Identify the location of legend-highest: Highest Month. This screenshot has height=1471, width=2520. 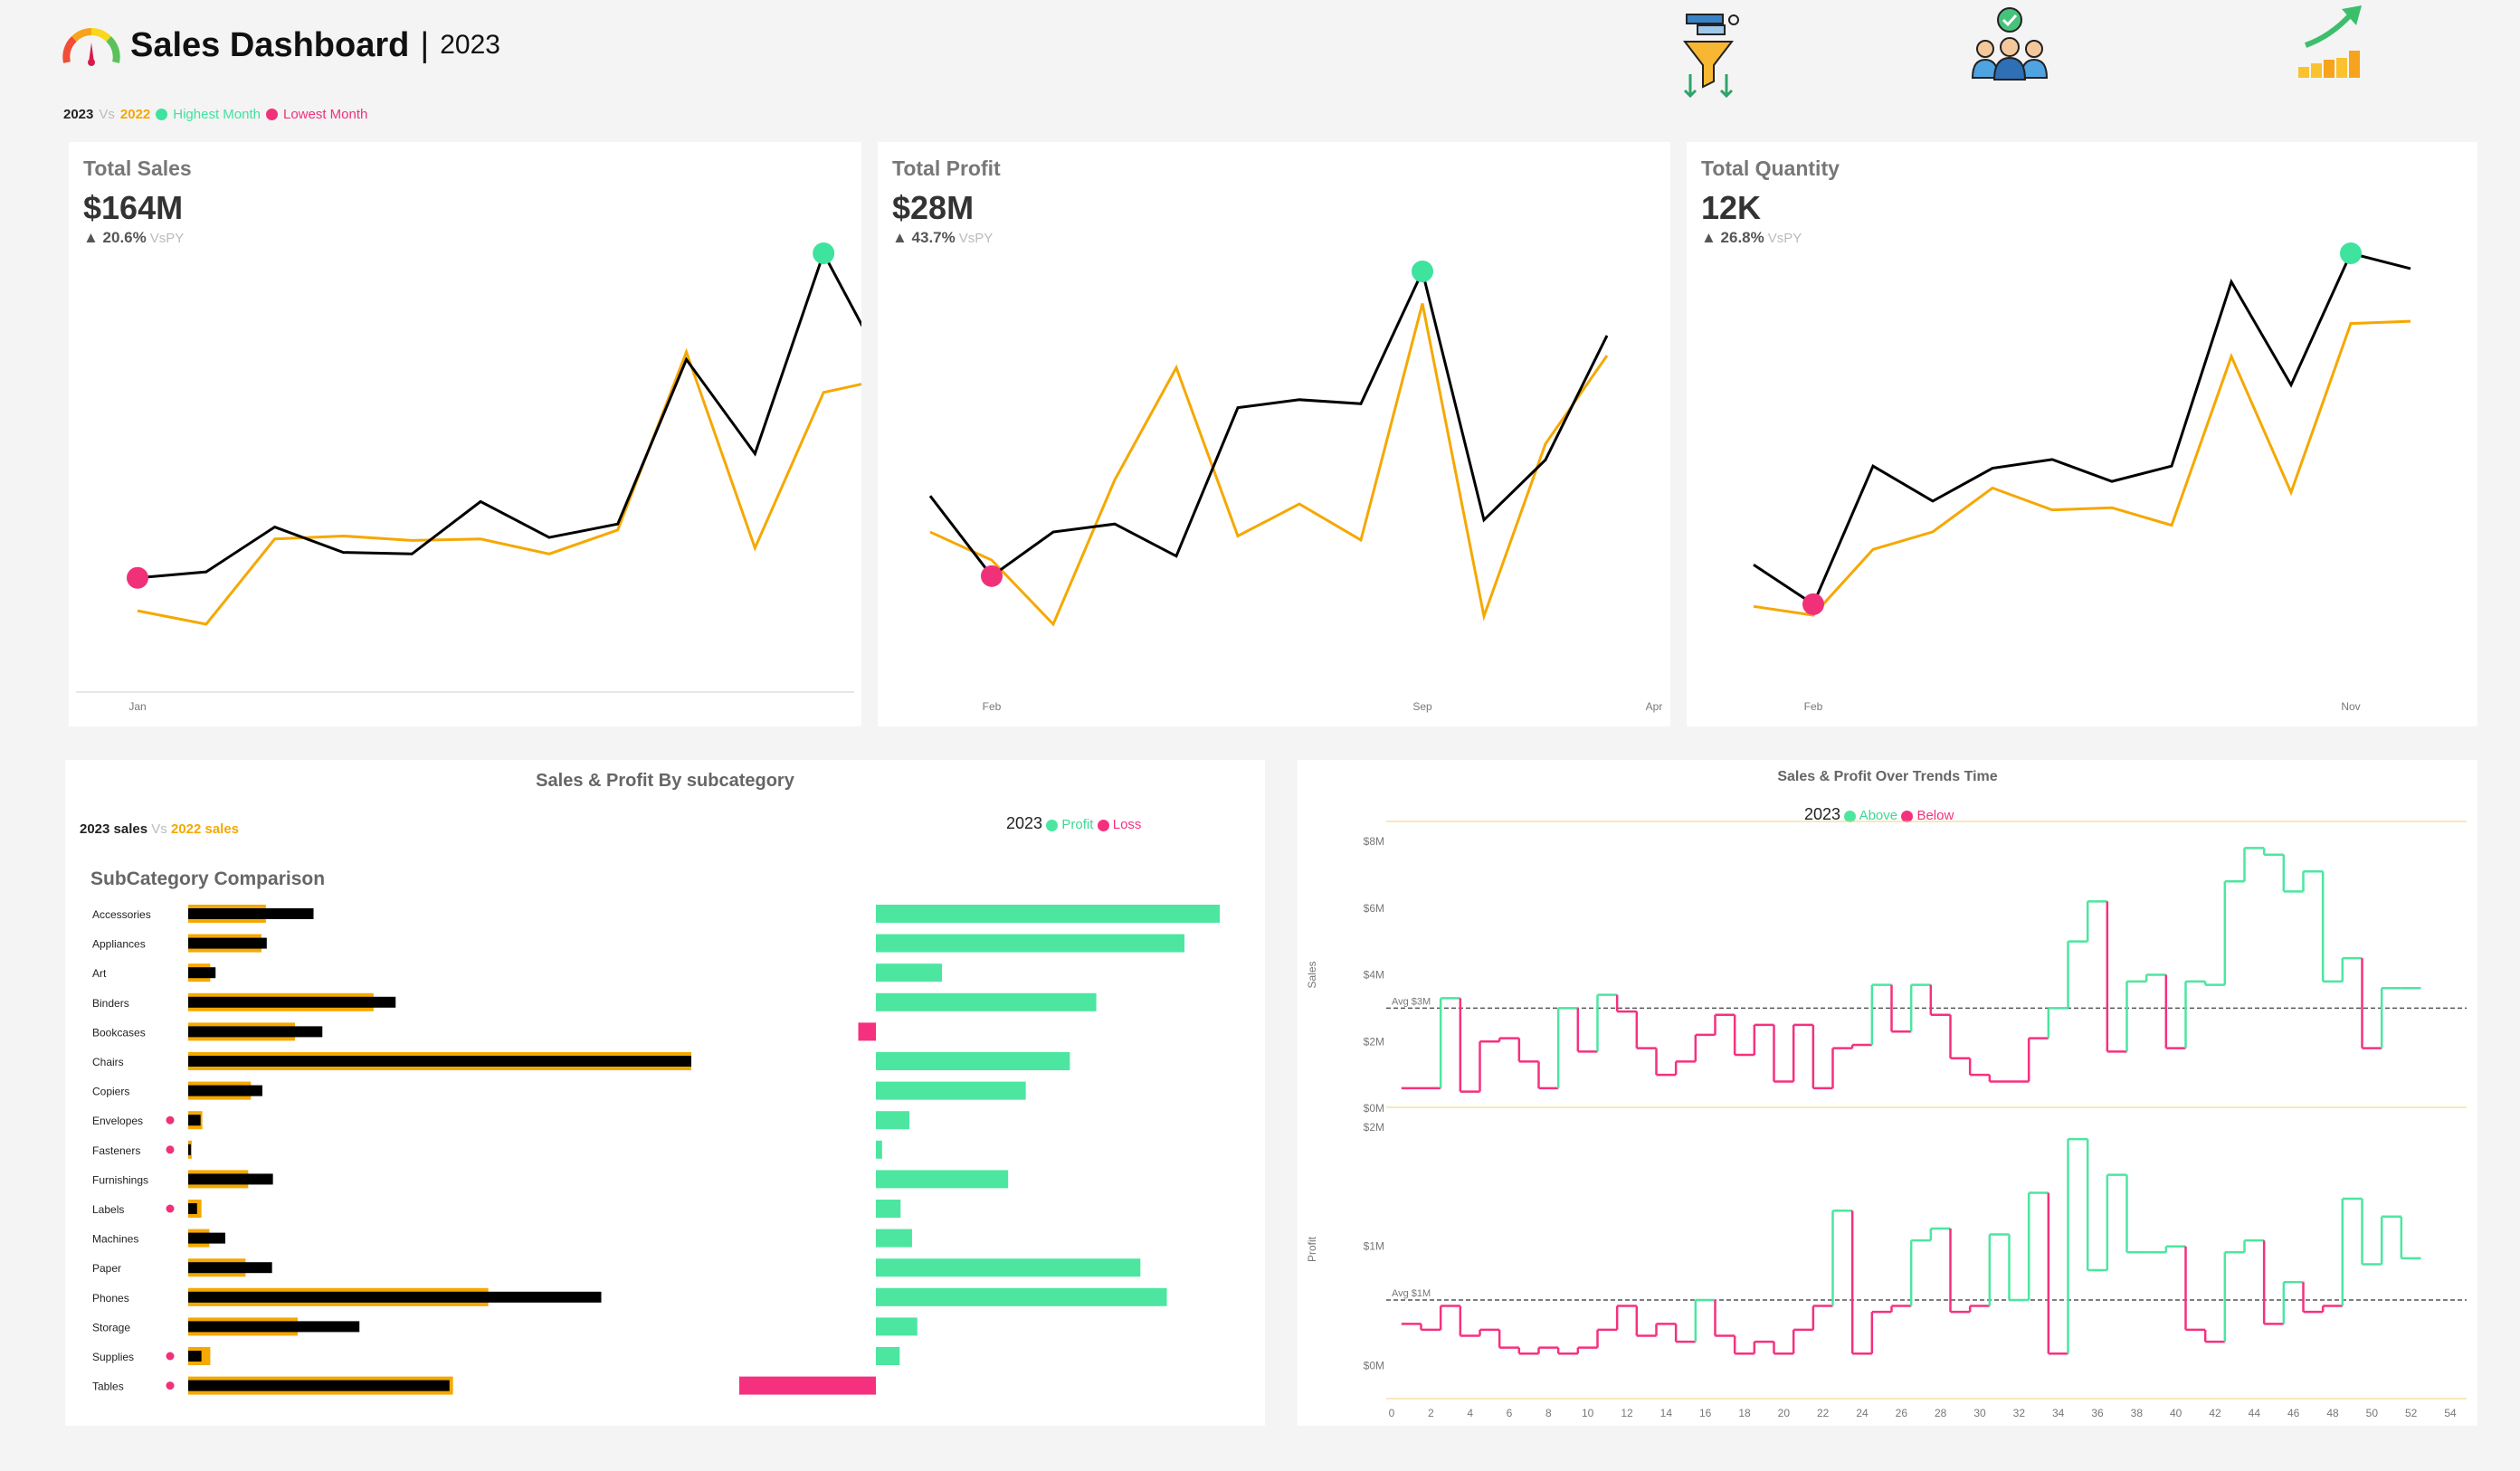
(217, 114).